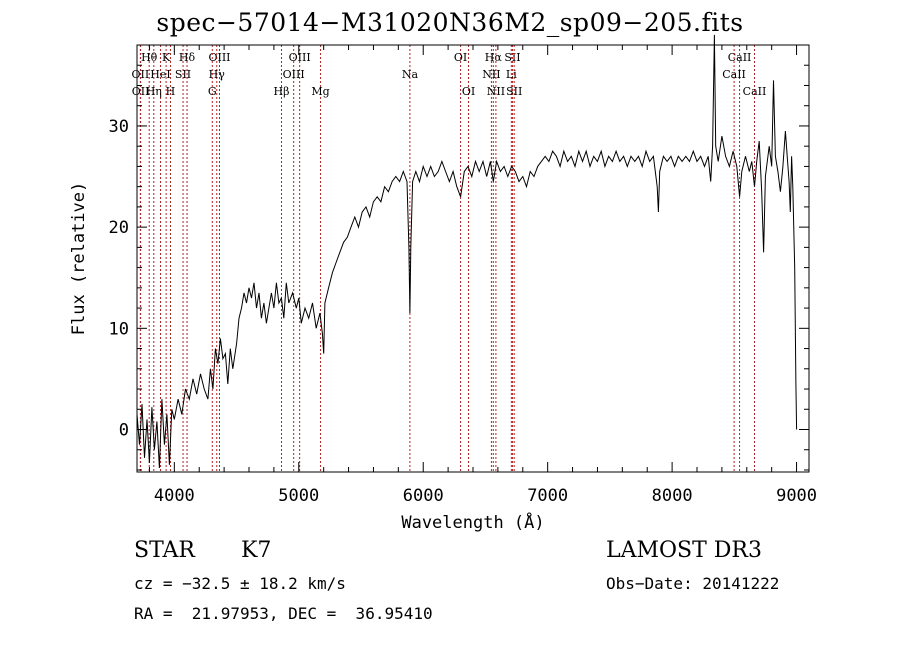 The width and height of the screenshot is (900, 649). I want to click on x-axis-label: Wavelength (Å), so click(472, 522).